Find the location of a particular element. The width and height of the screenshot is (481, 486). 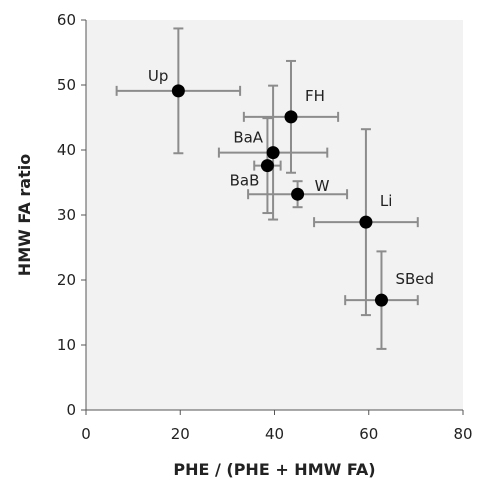

x-tick-label: 60 is located at coordinates (368, 434).